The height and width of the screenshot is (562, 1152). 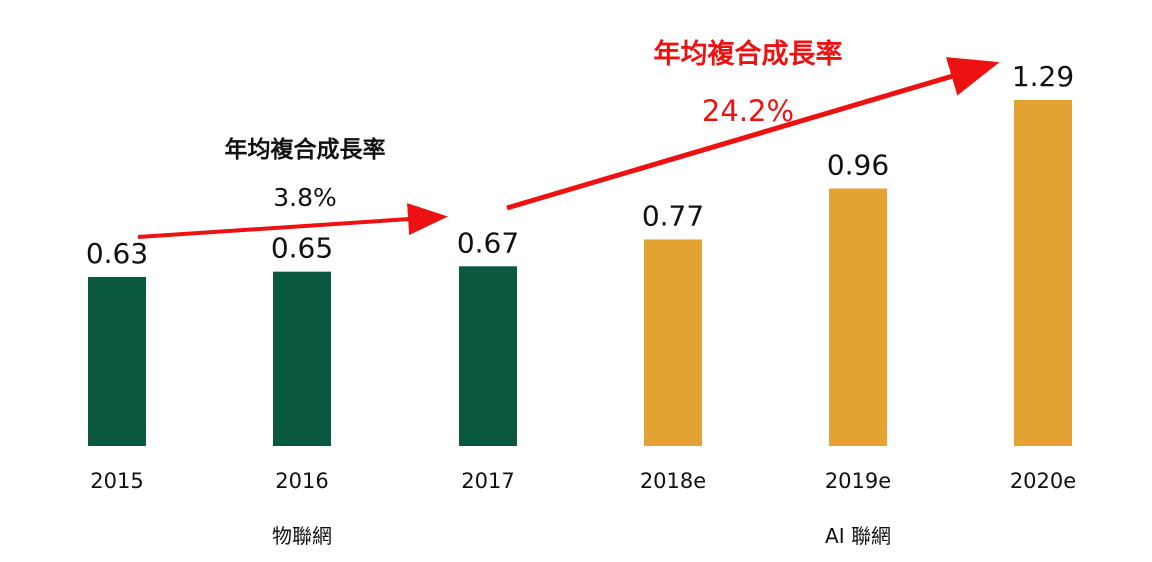 What do you see at coordinates (858, 536) in the screenshot?
I see `group-label-ai: AI 聯網` at bounding box center [858, 536].